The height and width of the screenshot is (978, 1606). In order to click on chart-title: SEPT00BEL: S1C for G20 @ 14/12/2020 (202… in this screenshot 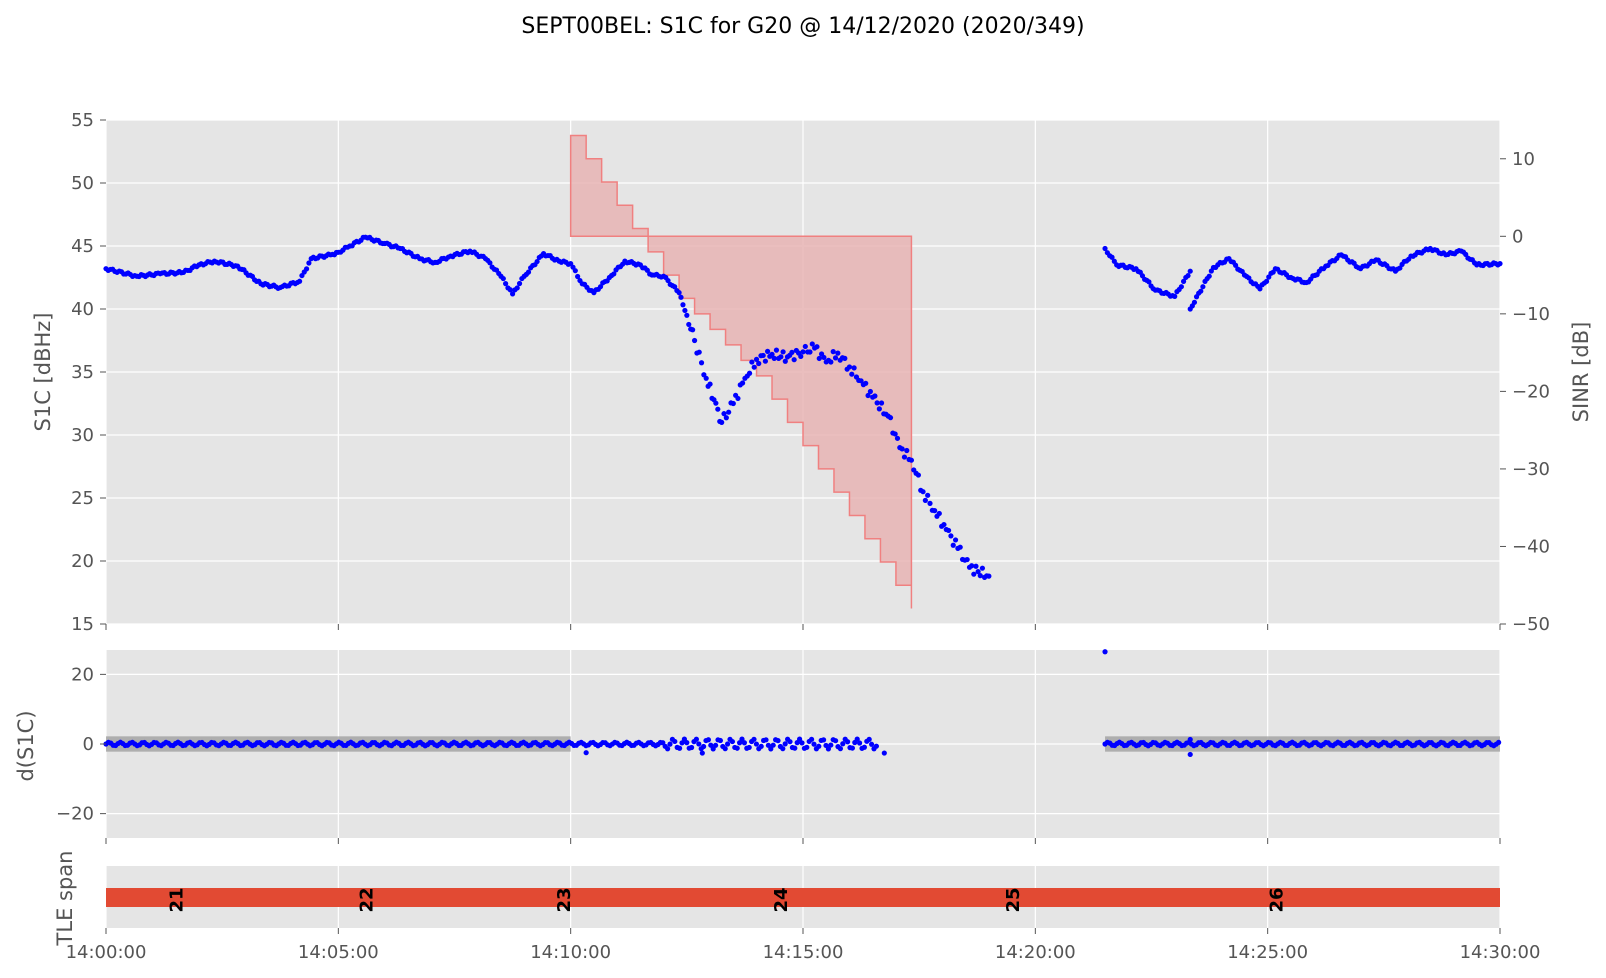, I will do `click(802, 26)`.